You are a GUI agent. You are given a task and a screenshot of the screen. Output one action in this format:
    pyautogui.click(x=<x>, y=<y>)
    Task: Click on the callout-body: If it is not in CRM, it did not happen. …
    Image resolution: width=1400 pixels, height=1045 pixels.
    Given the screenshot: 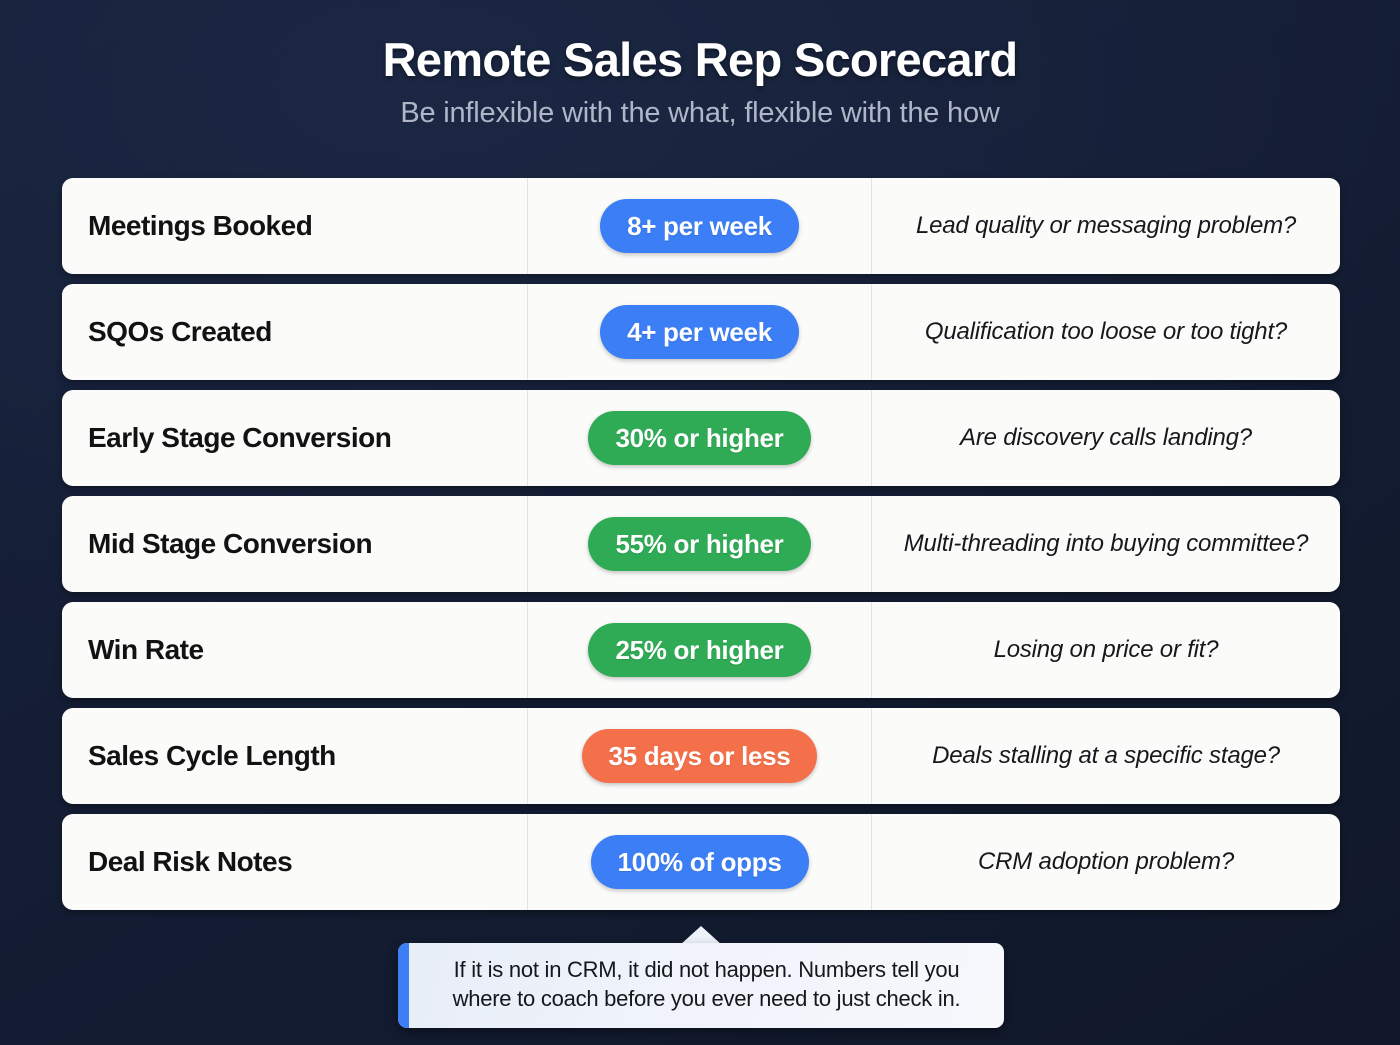 What is the action you would take?
    pyautogui.click(x=706, y=985)
    